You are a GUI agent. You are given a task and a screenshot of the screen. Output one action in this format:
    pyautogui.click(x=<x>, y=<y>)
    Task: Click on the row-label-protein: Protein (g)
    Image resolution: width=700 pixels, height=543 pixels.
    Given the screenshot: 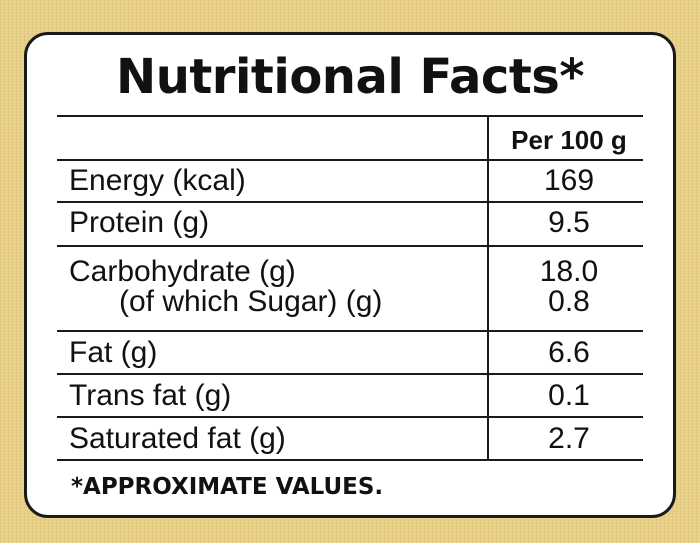 What is the action you would take?
    pyautogui.click(x=139, y=222)
    